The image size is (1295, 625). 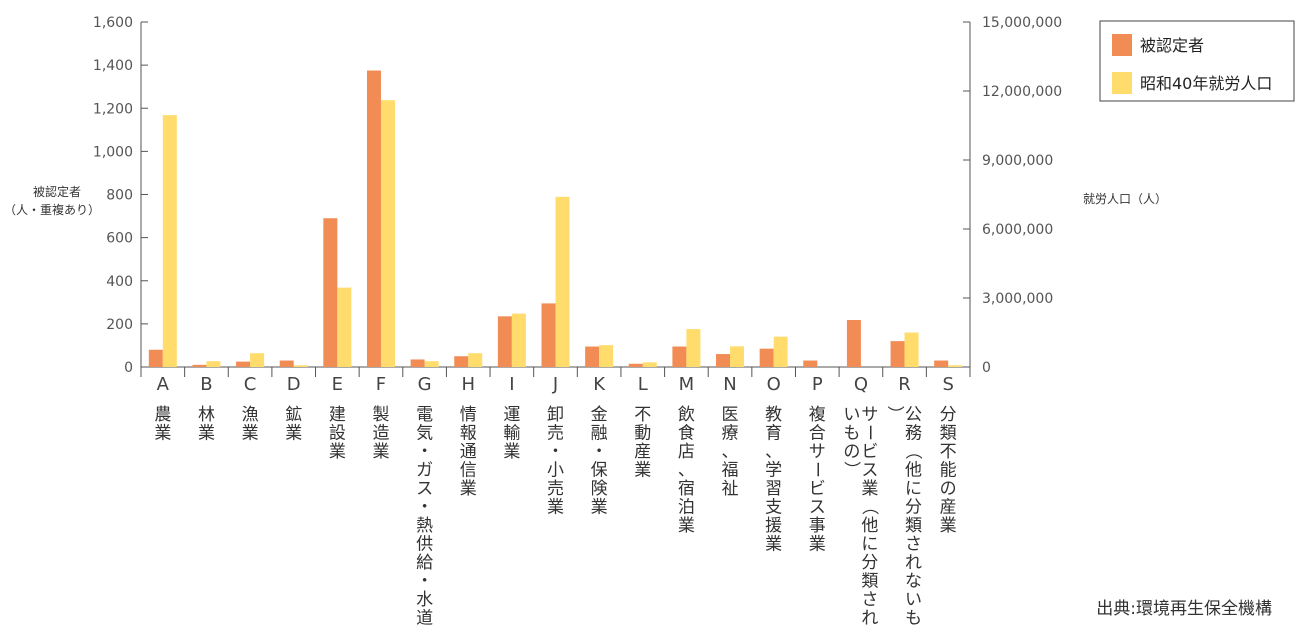 What do you see at coordinates (1022, 92) in the screenshot?
I see `right-tick-label-4: 12,000,000` at bounding box center [1022, 92].